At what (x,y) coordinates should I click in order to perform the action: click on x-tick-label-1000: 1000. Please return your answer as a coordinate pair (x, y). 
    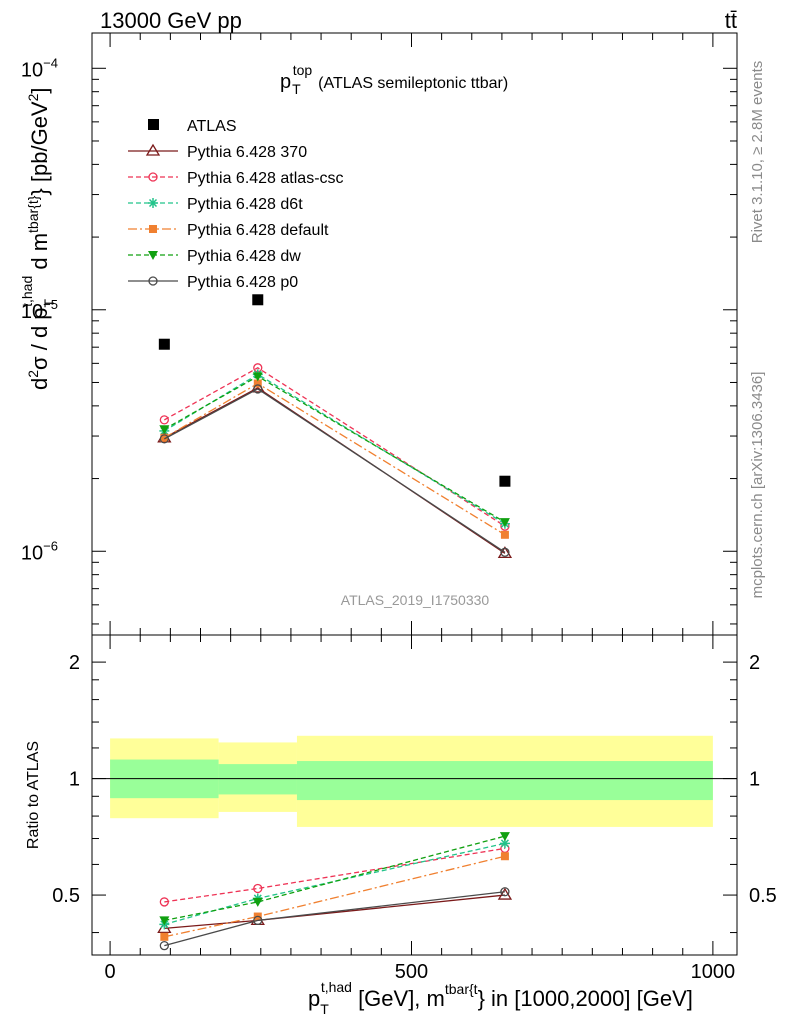
    Looking at the image, I should click on (713, 972).